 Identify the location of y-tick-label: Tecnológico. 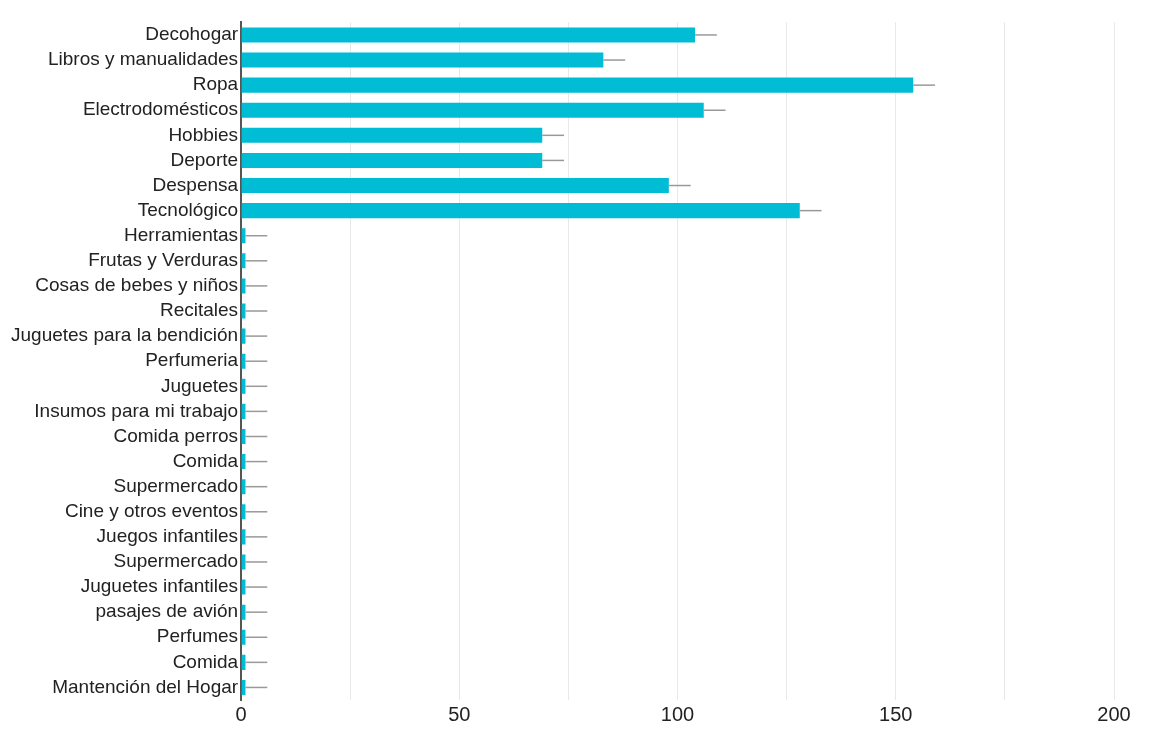
(188, 209).